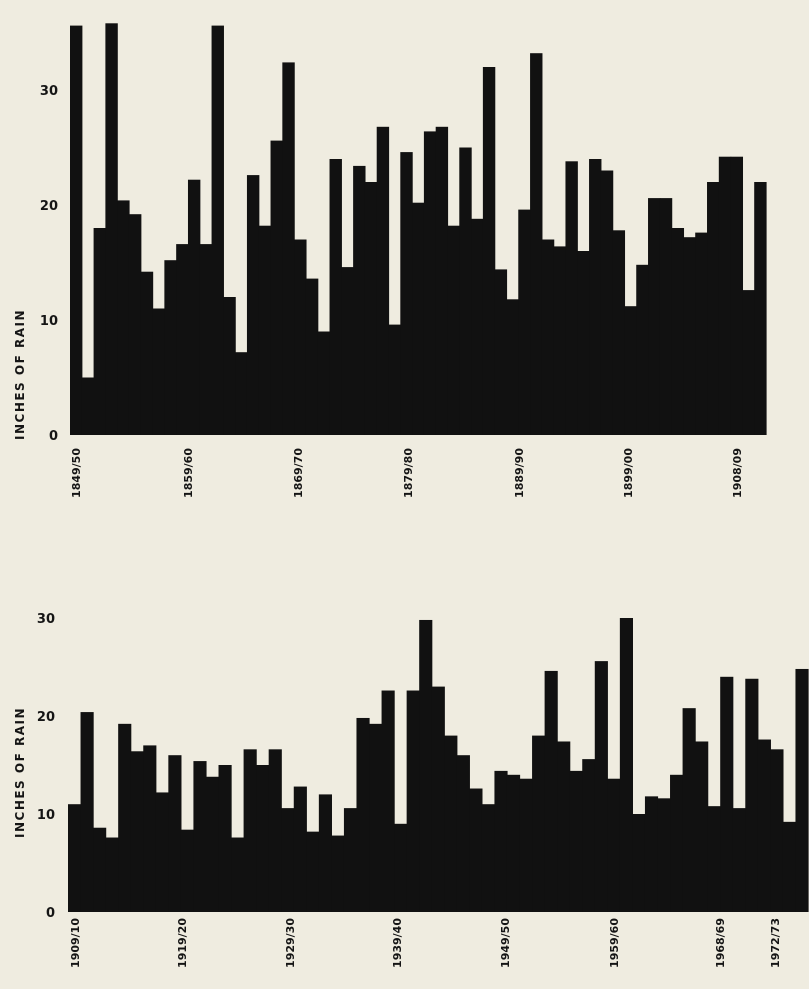 Image resolution: width=809 pixels, height=989 pixels. Describe the element at coordinates (75, 943) in the screenshot. I see `x-tick-label: 1909/10` at that location.